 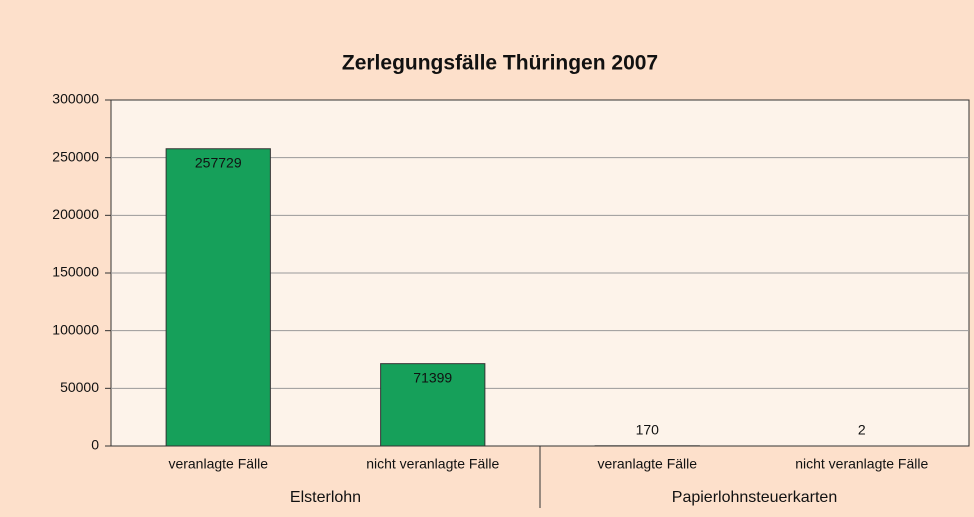 I want to click on group-label: Elsterlohn, so click(x=325, y=497).